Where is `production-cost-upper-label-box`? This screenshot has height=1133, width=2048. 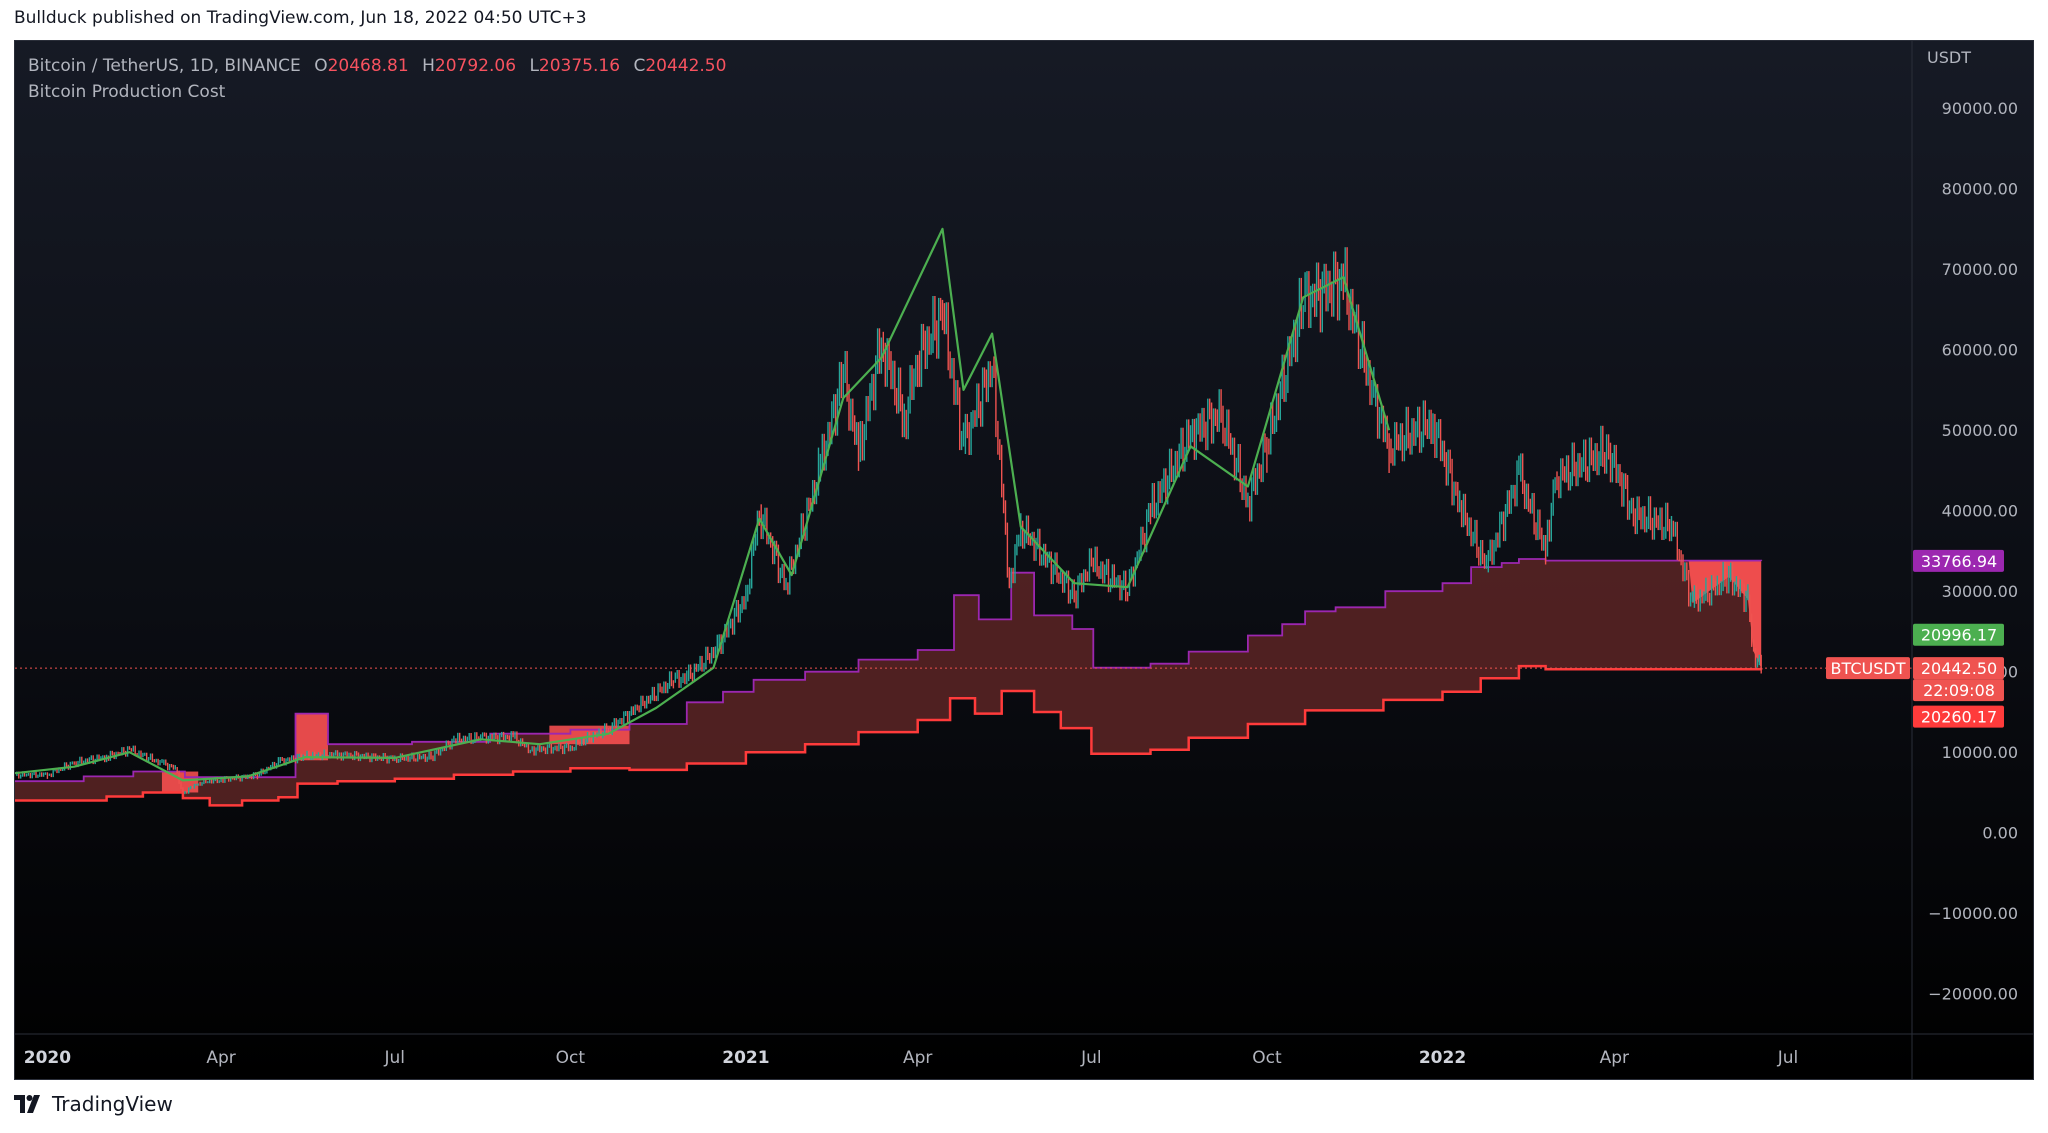
production-cost-upper-label-box is located at coordinates (1958, 560).